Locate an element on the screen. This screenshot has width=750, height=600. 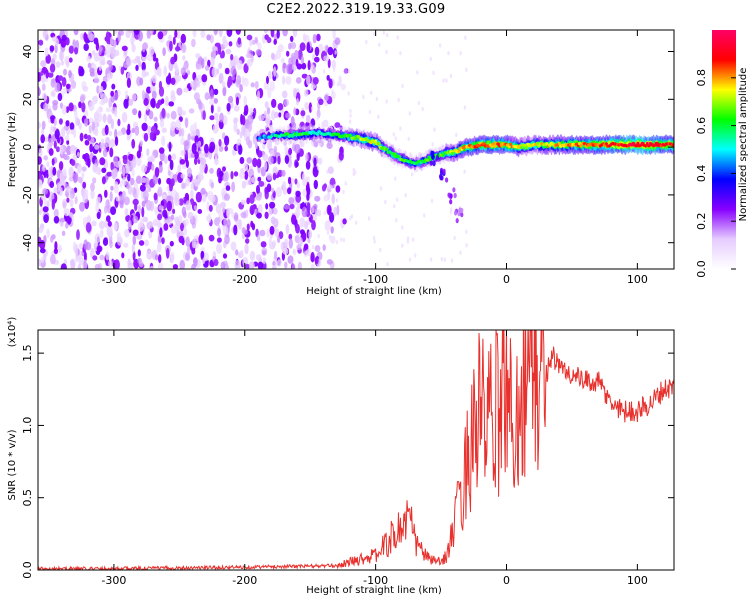
heatmap-x-tick-label: -100 is located at coordinates (375, 279).